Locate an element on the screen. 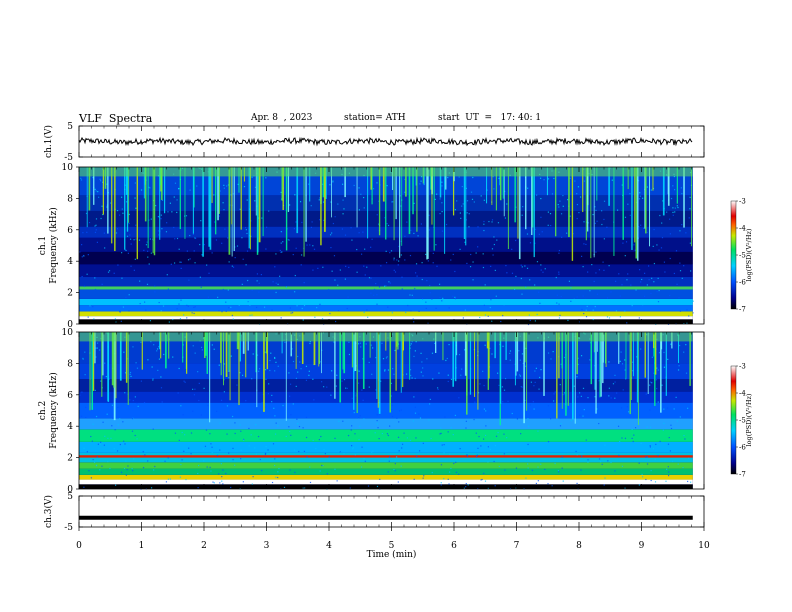 The image size is (792, 612). ytick-label: 10 is located at coordinates (68, 333).